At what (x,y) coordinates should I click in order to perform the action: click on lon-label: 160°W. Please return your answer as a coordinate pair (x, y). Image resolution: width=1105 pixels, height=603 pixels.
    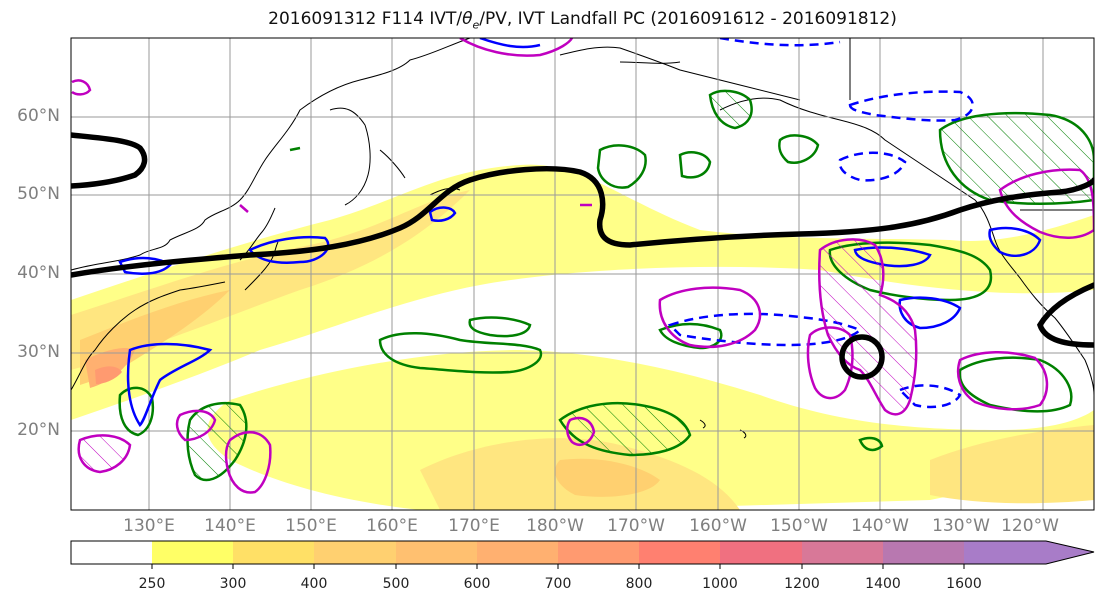
    Looking at the image, I should click on (718, 526).